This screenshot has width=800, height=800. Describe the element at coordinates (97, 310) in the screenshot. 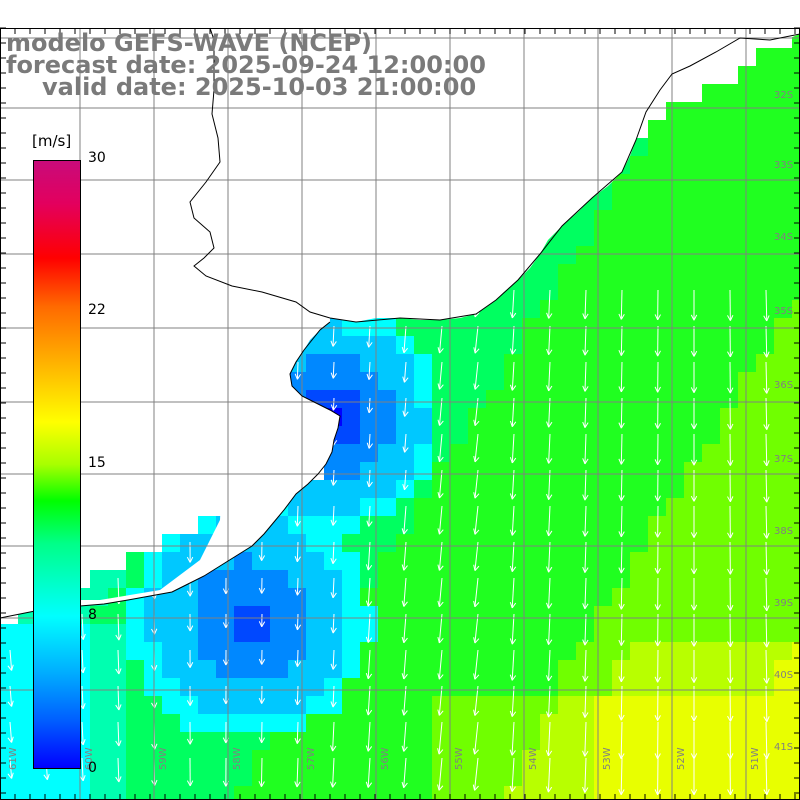

I see `colorbar-tick-22: 22` at that location.